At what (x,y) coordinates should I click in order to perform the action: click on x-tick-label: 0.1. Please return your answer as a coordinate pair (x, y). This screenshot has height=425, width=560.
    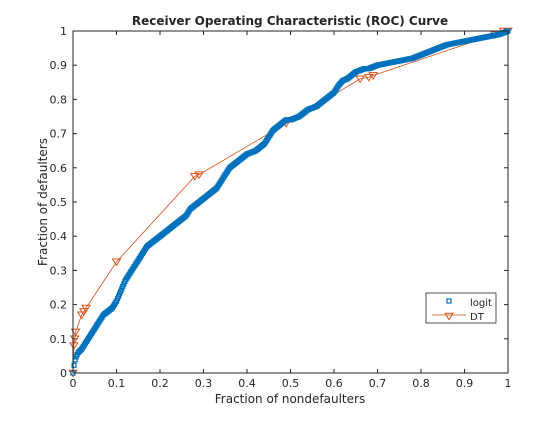
    Looking at the image, I should click on (117, 383).